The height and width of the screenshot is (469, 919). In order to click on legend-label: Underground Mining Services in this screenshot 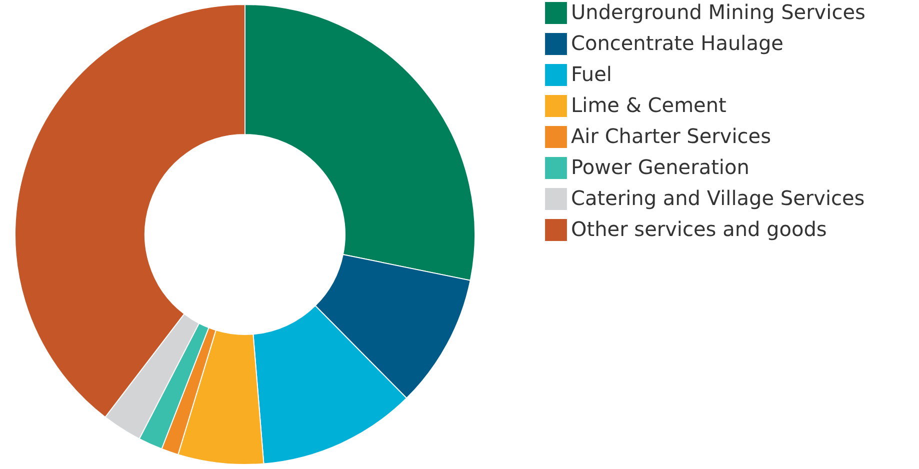, I will do `click(718, 12)`.